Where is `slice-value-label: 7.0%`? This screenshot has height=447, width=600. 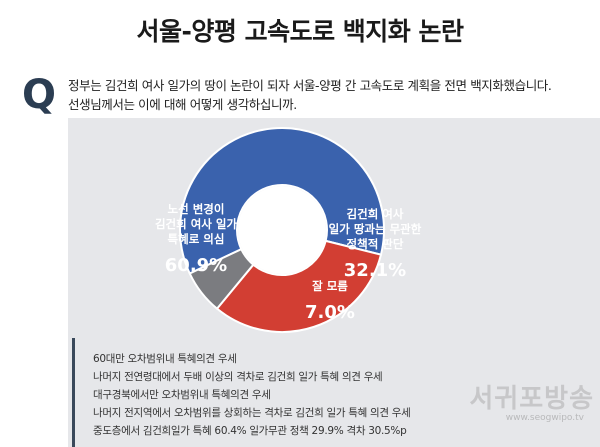 slice-value-label: 7.0% is located at coordinates (330, 312).